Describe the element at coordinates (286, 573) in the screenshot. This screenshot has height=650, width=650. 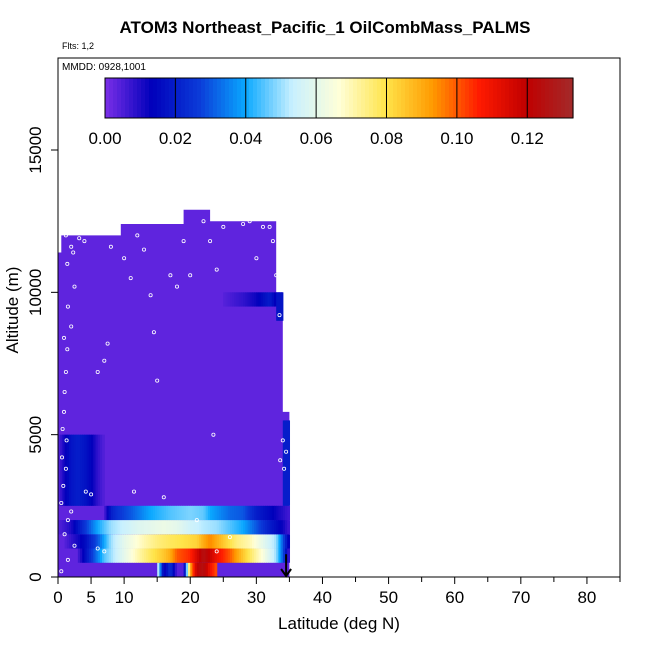
I see `end-arrow-head` at that location.